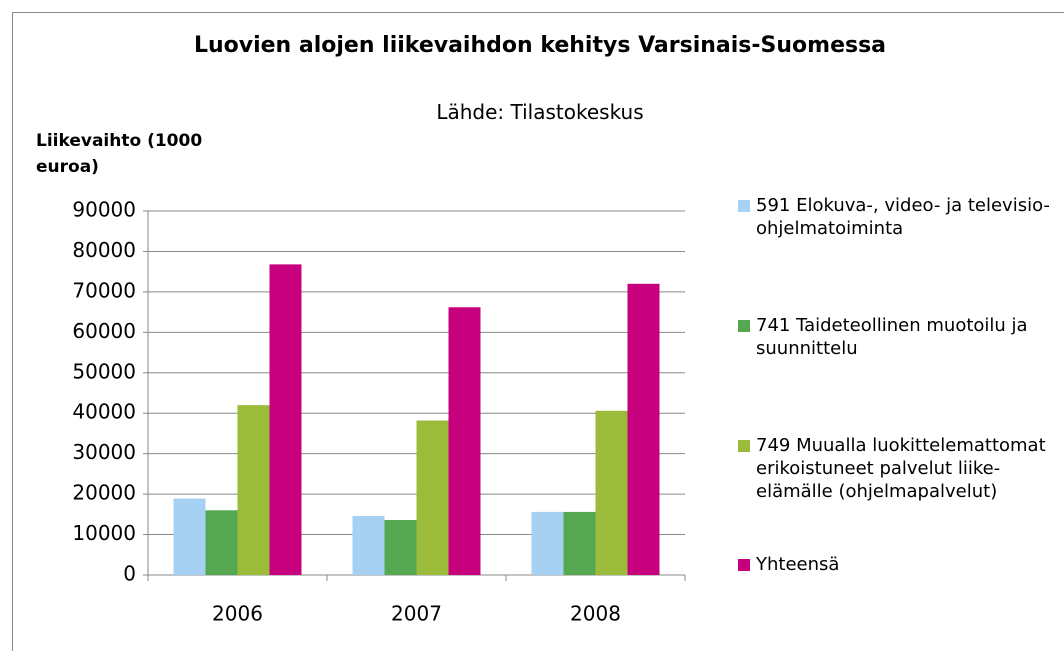 The height and width of the screenshot is (651, 1064). What do you see at coordinates (595, 614) in the screenshot?
I see `x-tick-label: 2008` at bounding box center [595, 614].